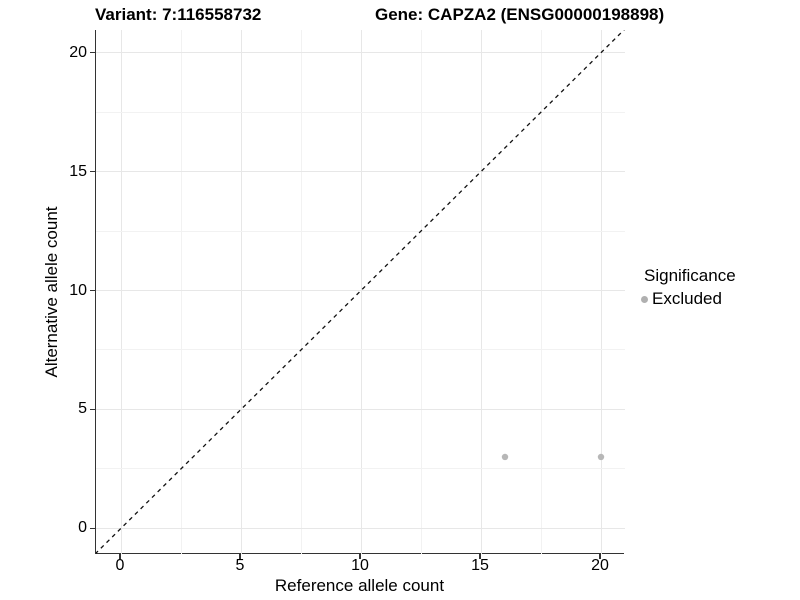 The image size is (800, 600). I want to click on y-tick-label: 5, so click(82, 409).